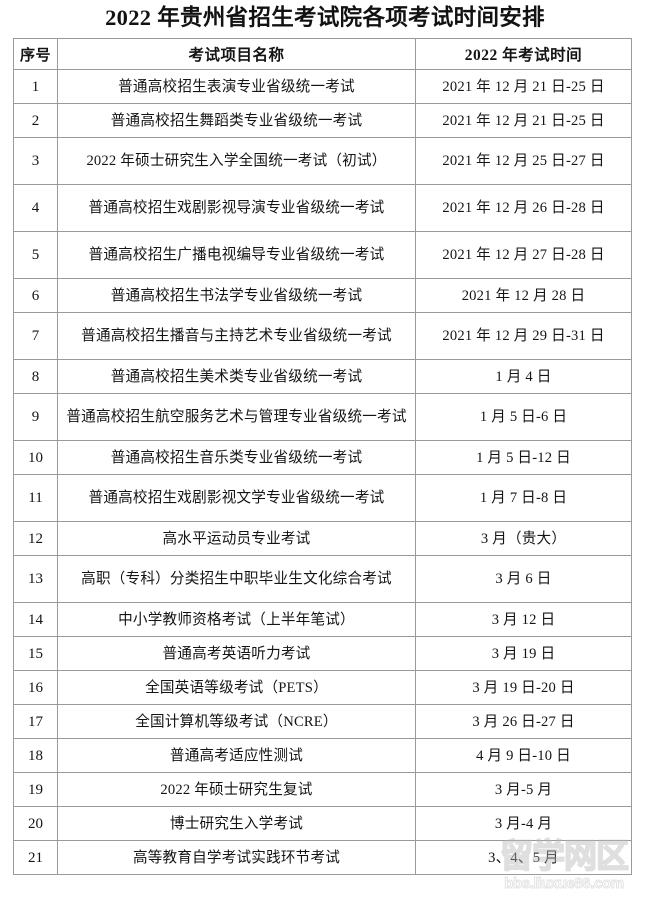  Describe the element at coordinates (35, 538) in the screenshot. I see `cell-row-number: 12` at that location.